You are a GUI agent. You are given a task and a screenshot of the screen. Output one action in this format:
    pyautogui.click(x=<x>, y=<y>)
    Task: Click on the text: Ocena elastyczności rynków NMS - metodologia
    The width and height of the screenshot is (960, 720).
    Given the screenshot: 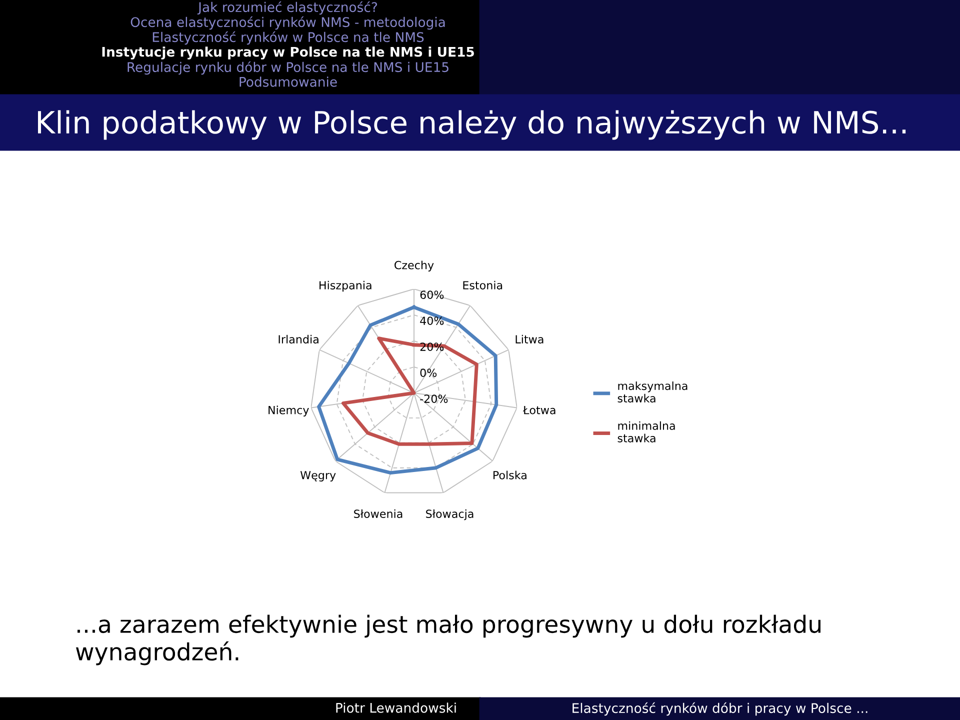 What is the action you would take?
    pyautogui.click(x=287, y=23)
    